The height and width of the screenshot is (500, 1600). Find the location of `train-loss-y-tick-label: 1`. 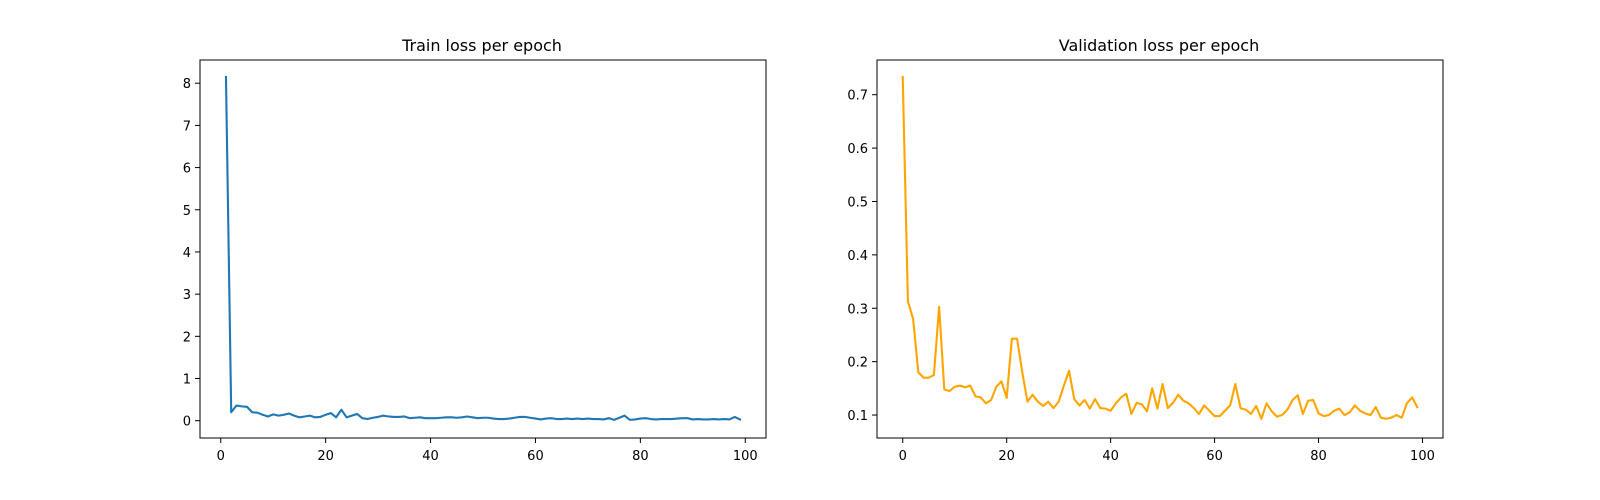

train-loss-y-tick-label: 1 is located at coordinates (187, 380).